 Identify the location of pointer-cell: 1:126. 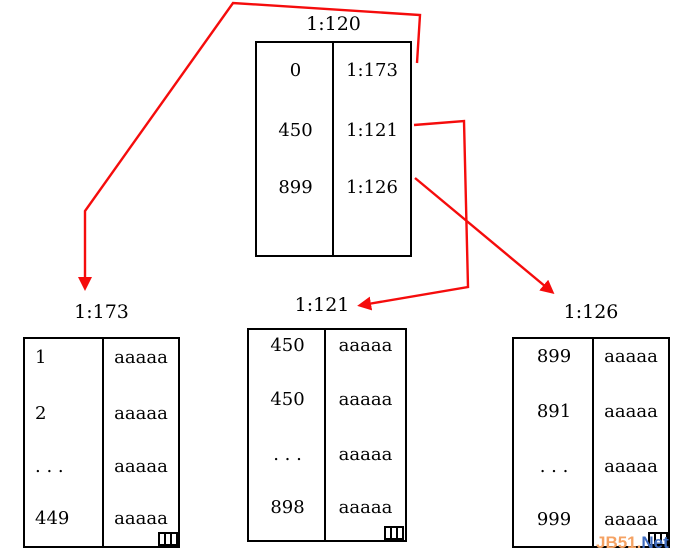
(372, 187).